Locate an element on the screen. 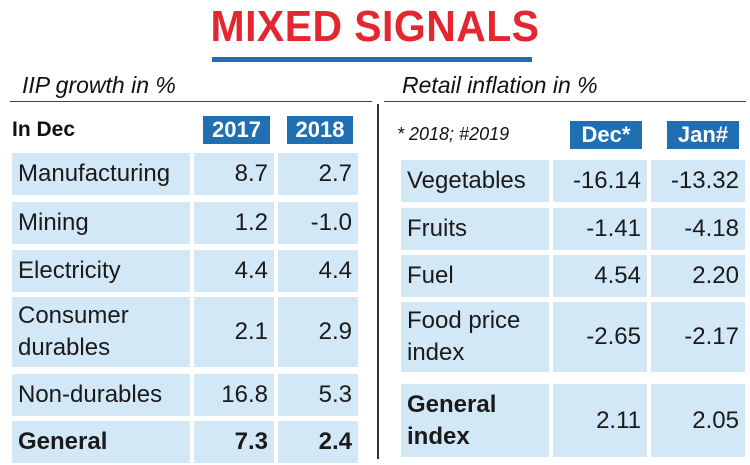  value-dec: 4.54 is located at coordinates (600, 276).